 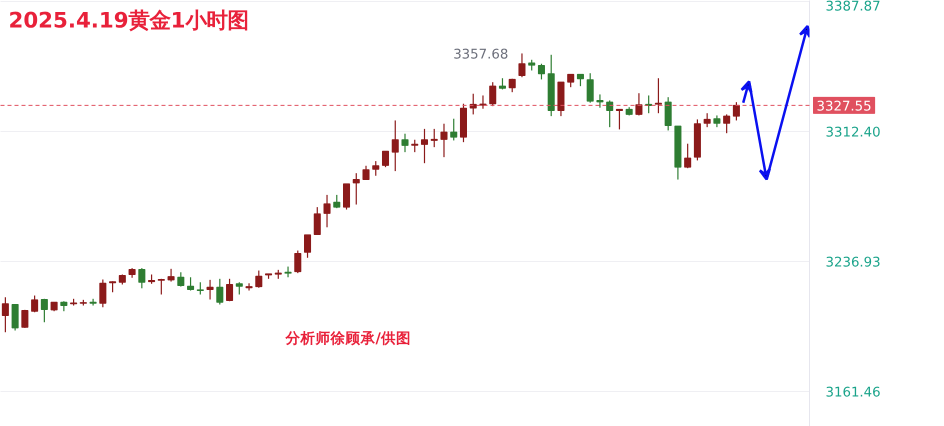 I want to click on annotation: 3357.68, so click(x=480, y=54).